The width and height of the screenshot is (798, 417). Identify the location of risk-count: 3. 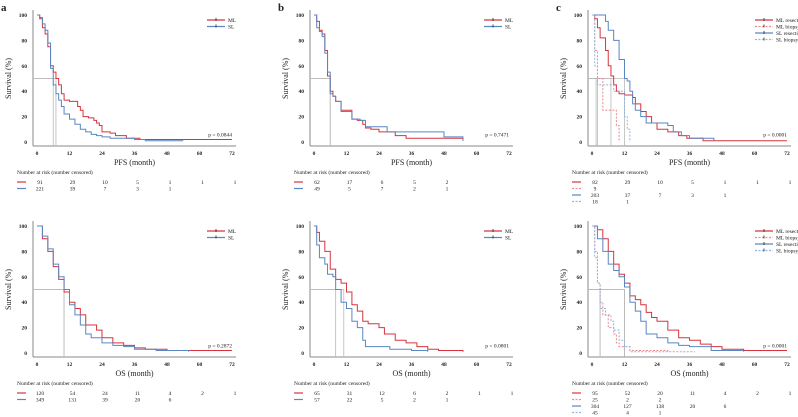
(137, 190).